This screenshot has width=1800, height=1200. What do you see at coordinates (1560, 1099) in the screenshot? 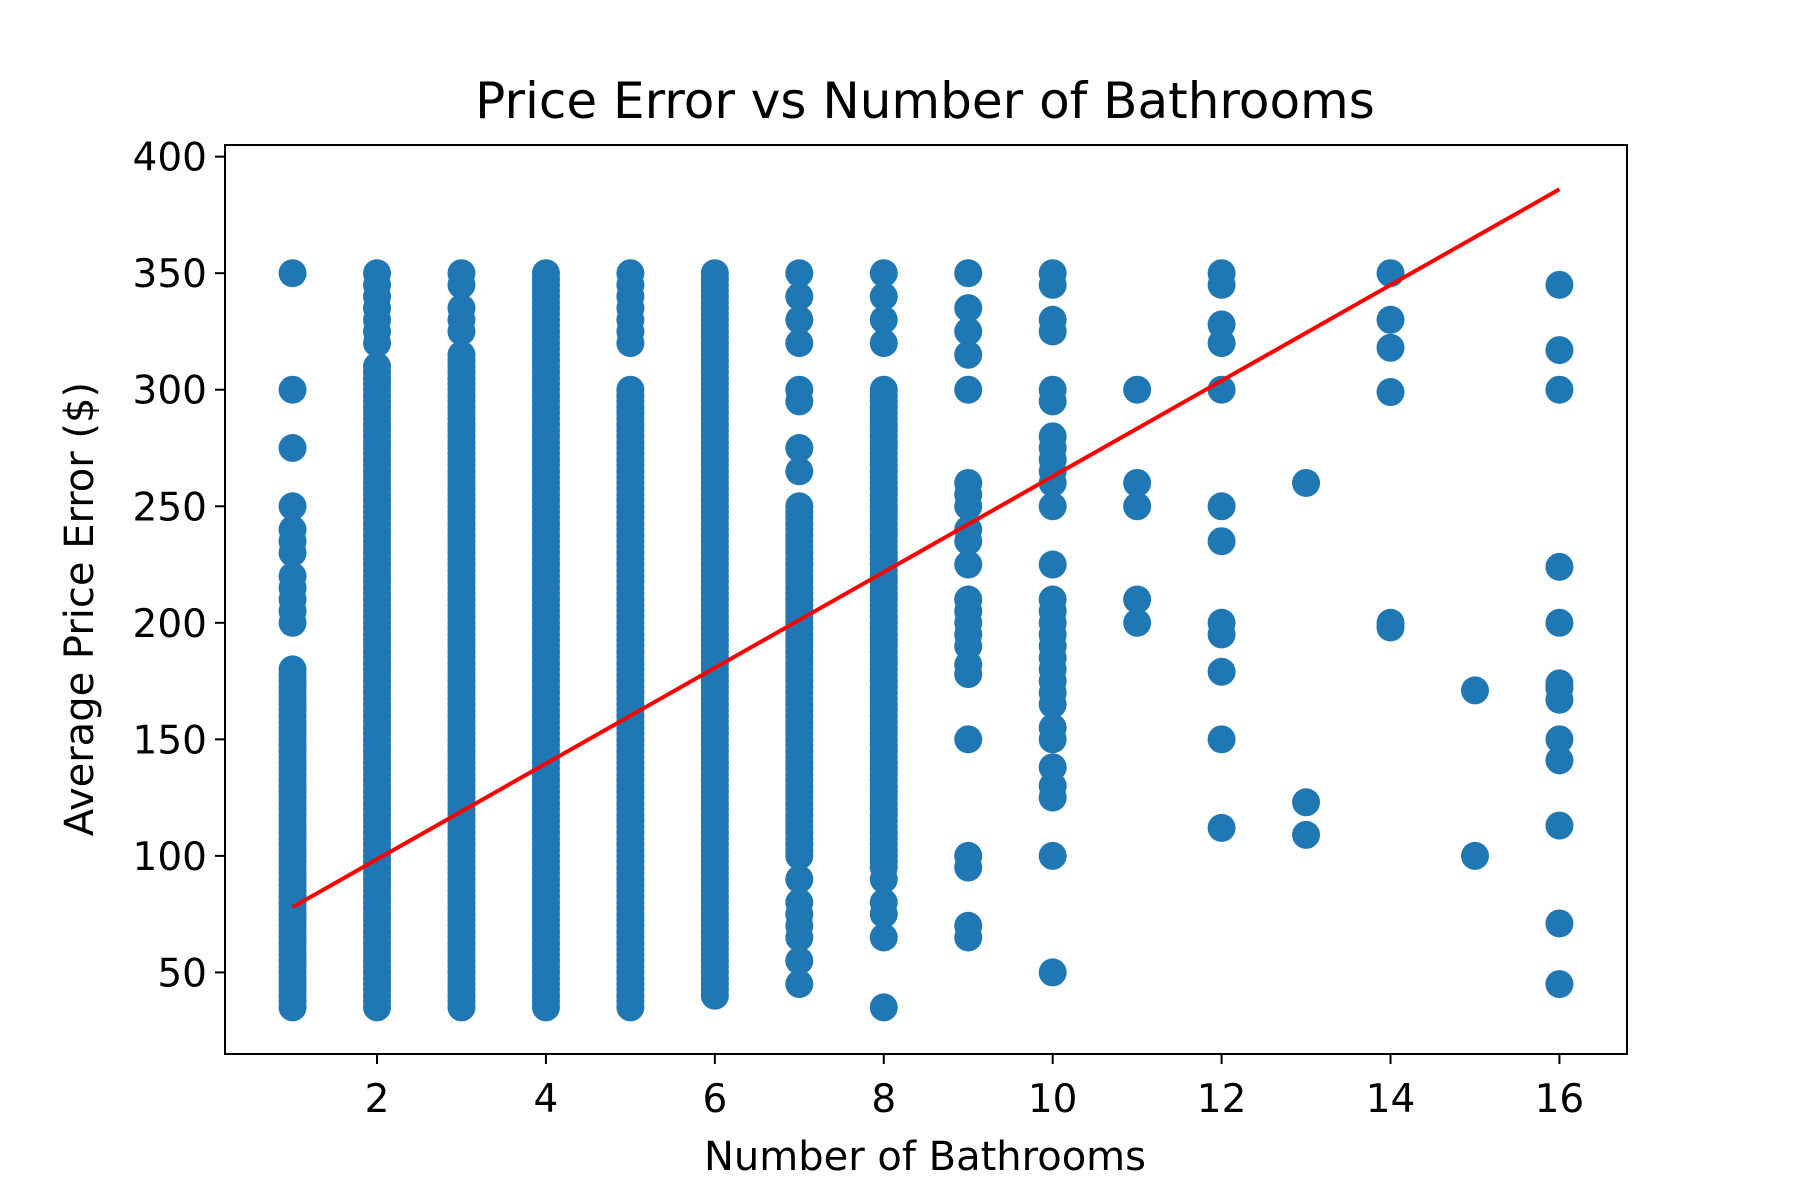
I see `x-tick-label: 16` at bounding box center [1560, 1099].